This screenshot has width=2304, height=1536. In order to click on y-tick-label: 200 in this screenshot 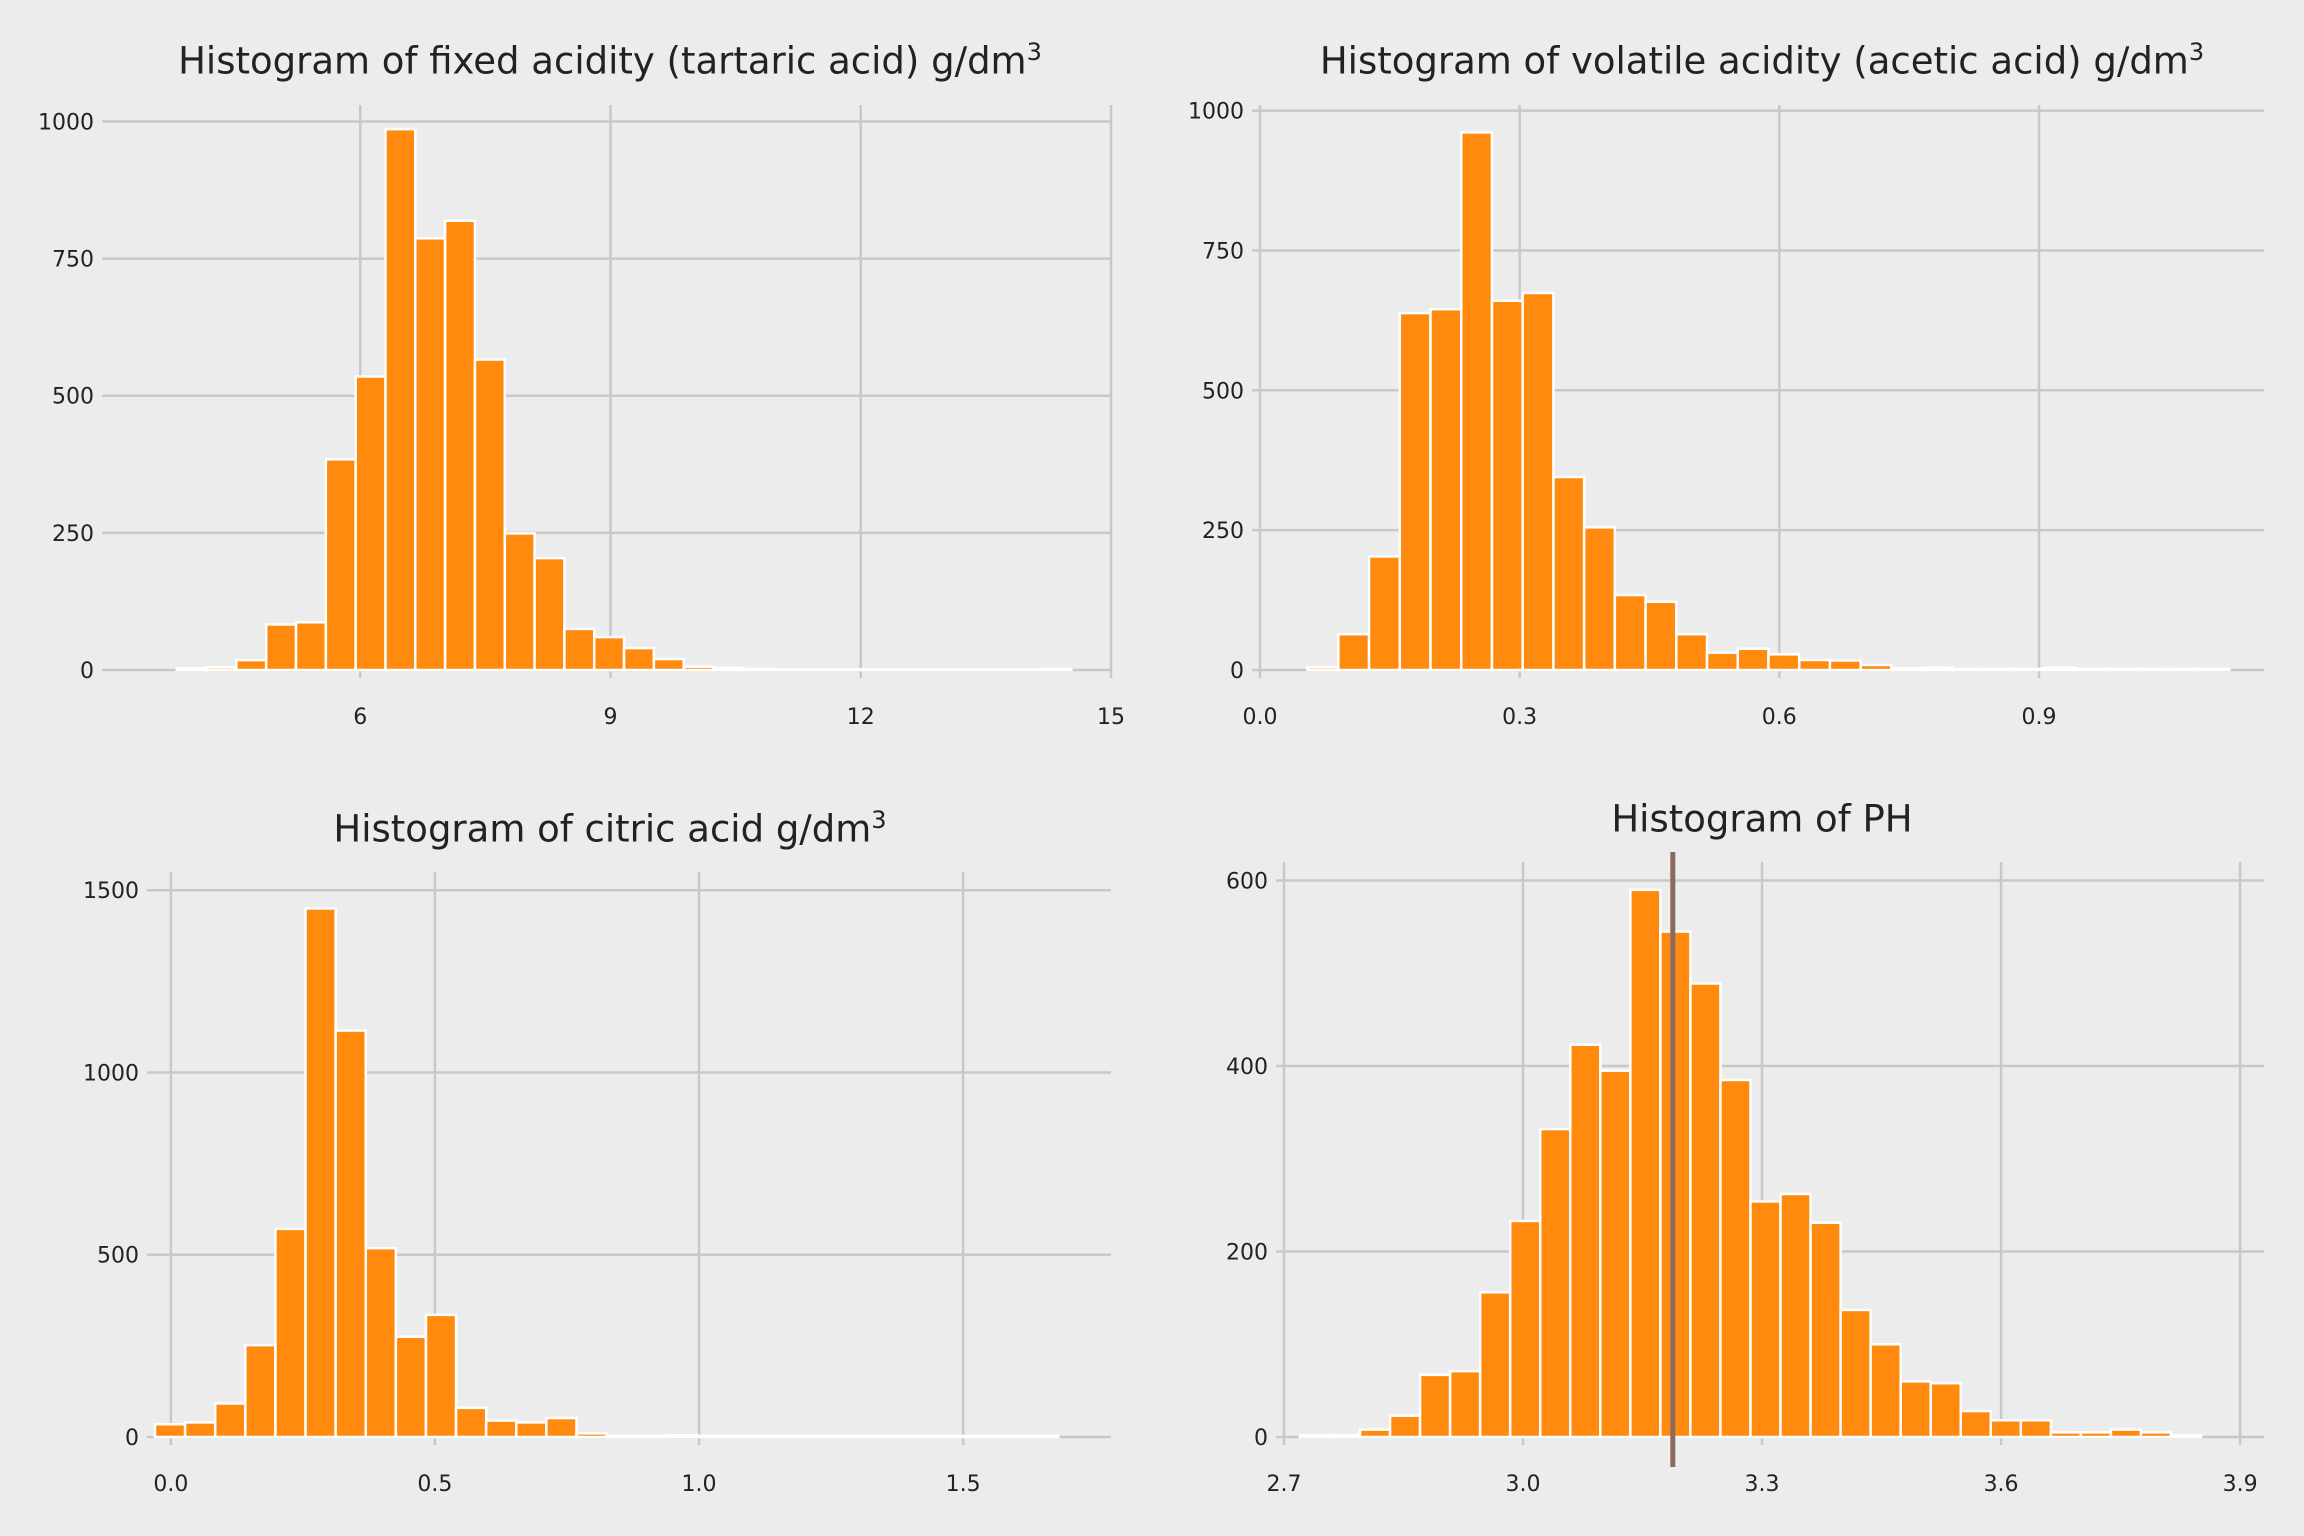, I will do `click(1247, 1253)`.